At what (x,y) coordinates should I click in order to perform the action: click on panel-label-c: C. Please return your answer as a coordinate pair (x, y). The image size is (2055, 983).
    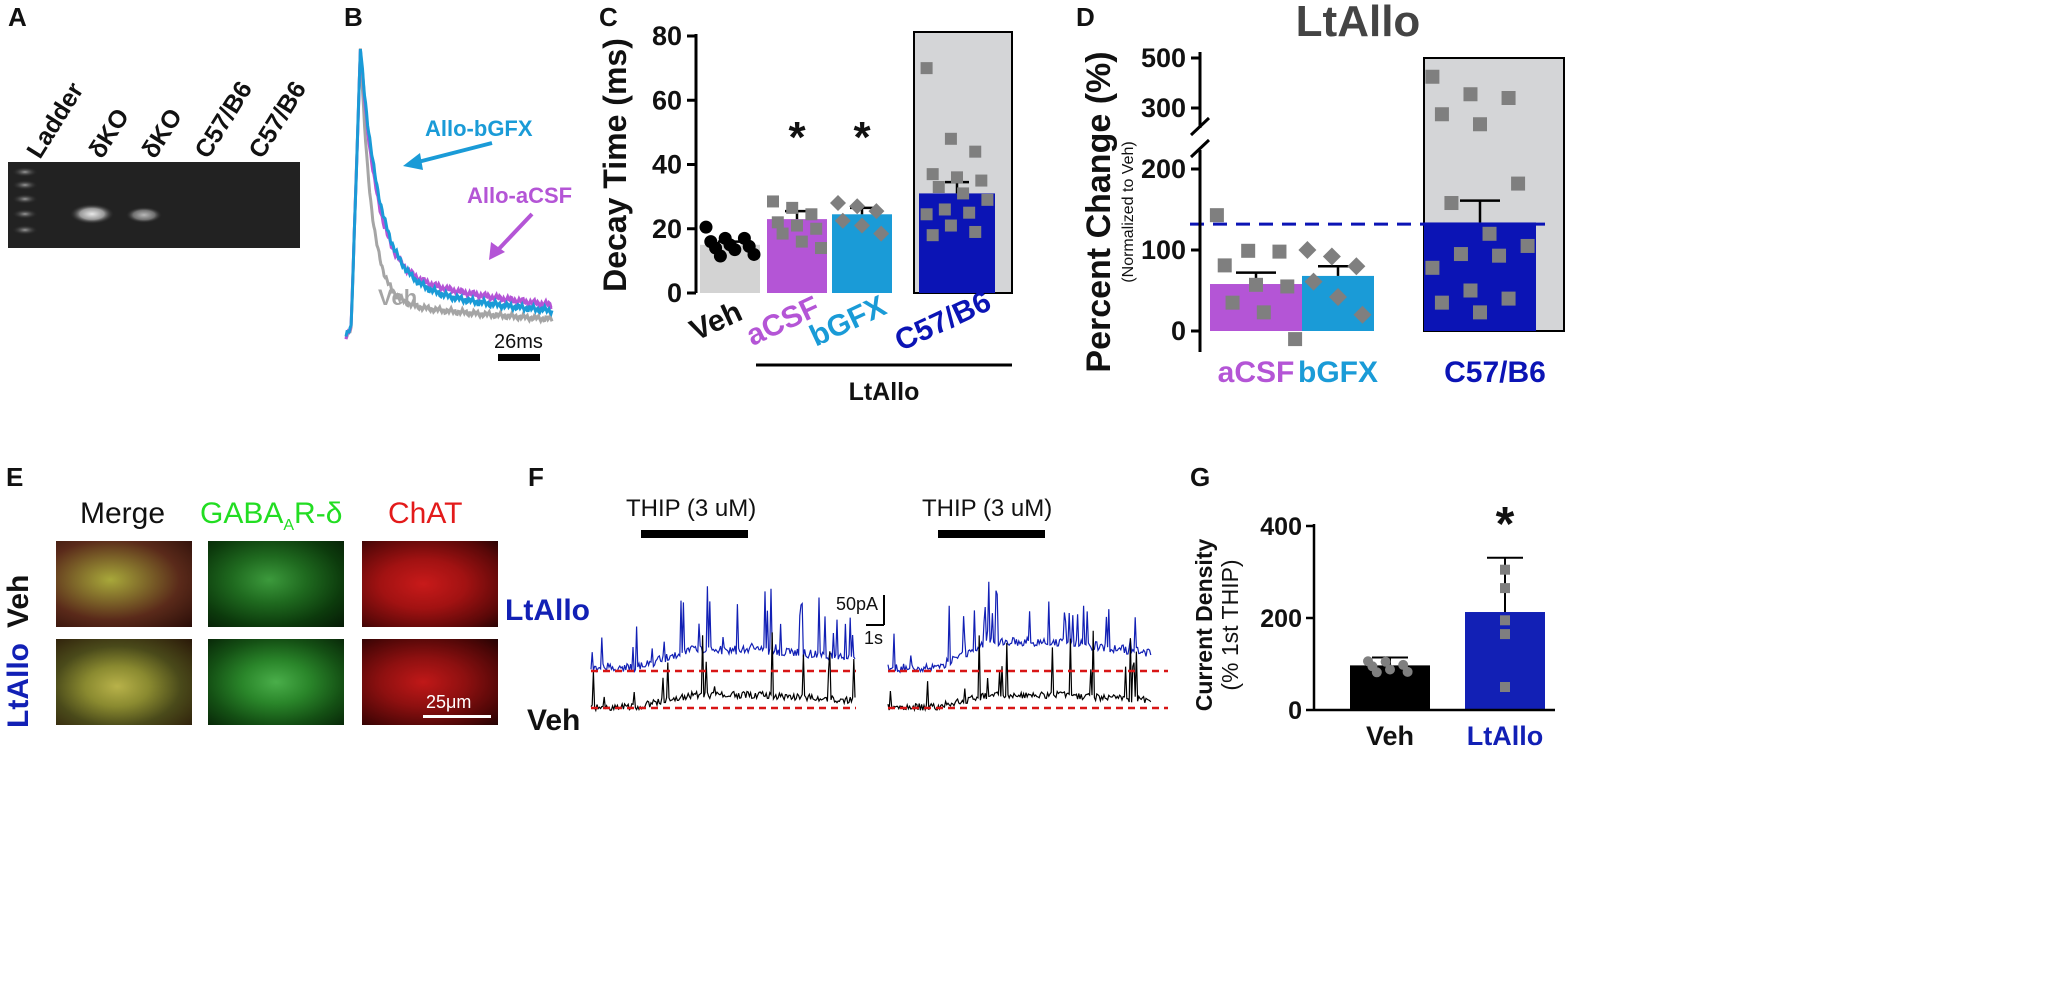
    Looking at the image, I should click on (608, 17).